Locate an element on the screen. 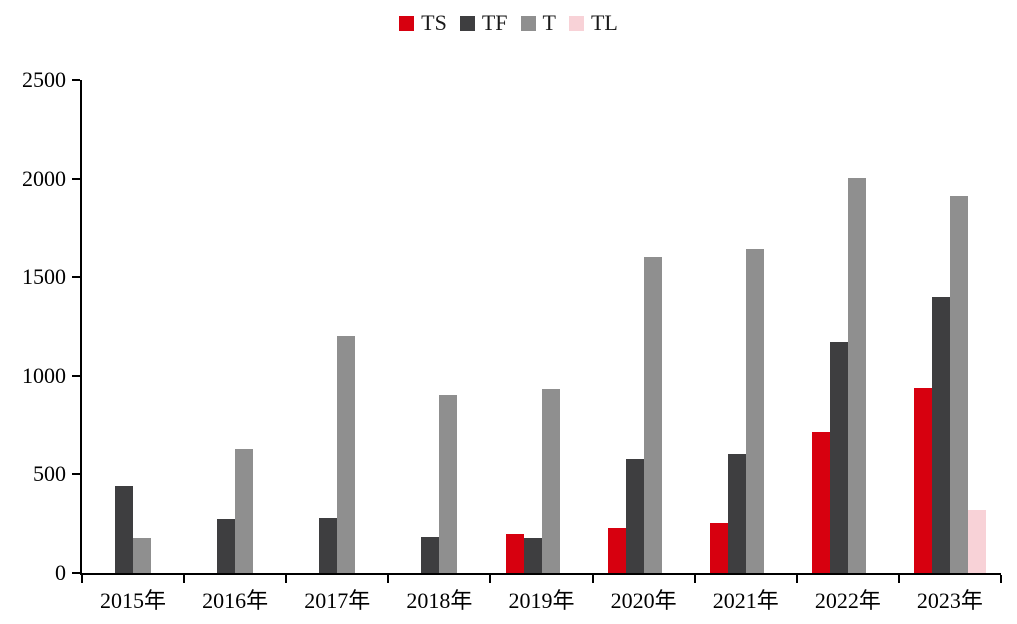  legend-item-TL: TL is located at coordinates (593, 22).